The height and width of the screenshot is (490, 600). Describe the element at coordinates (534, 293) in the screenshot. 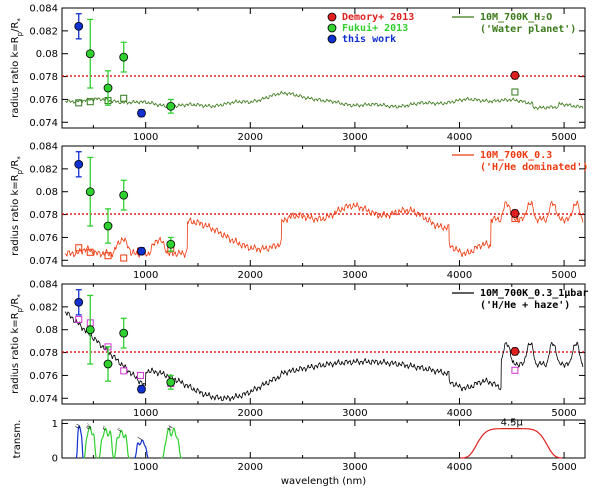

I see `model-legend-label: 10M_700K_0.3_1μbar` at that location.